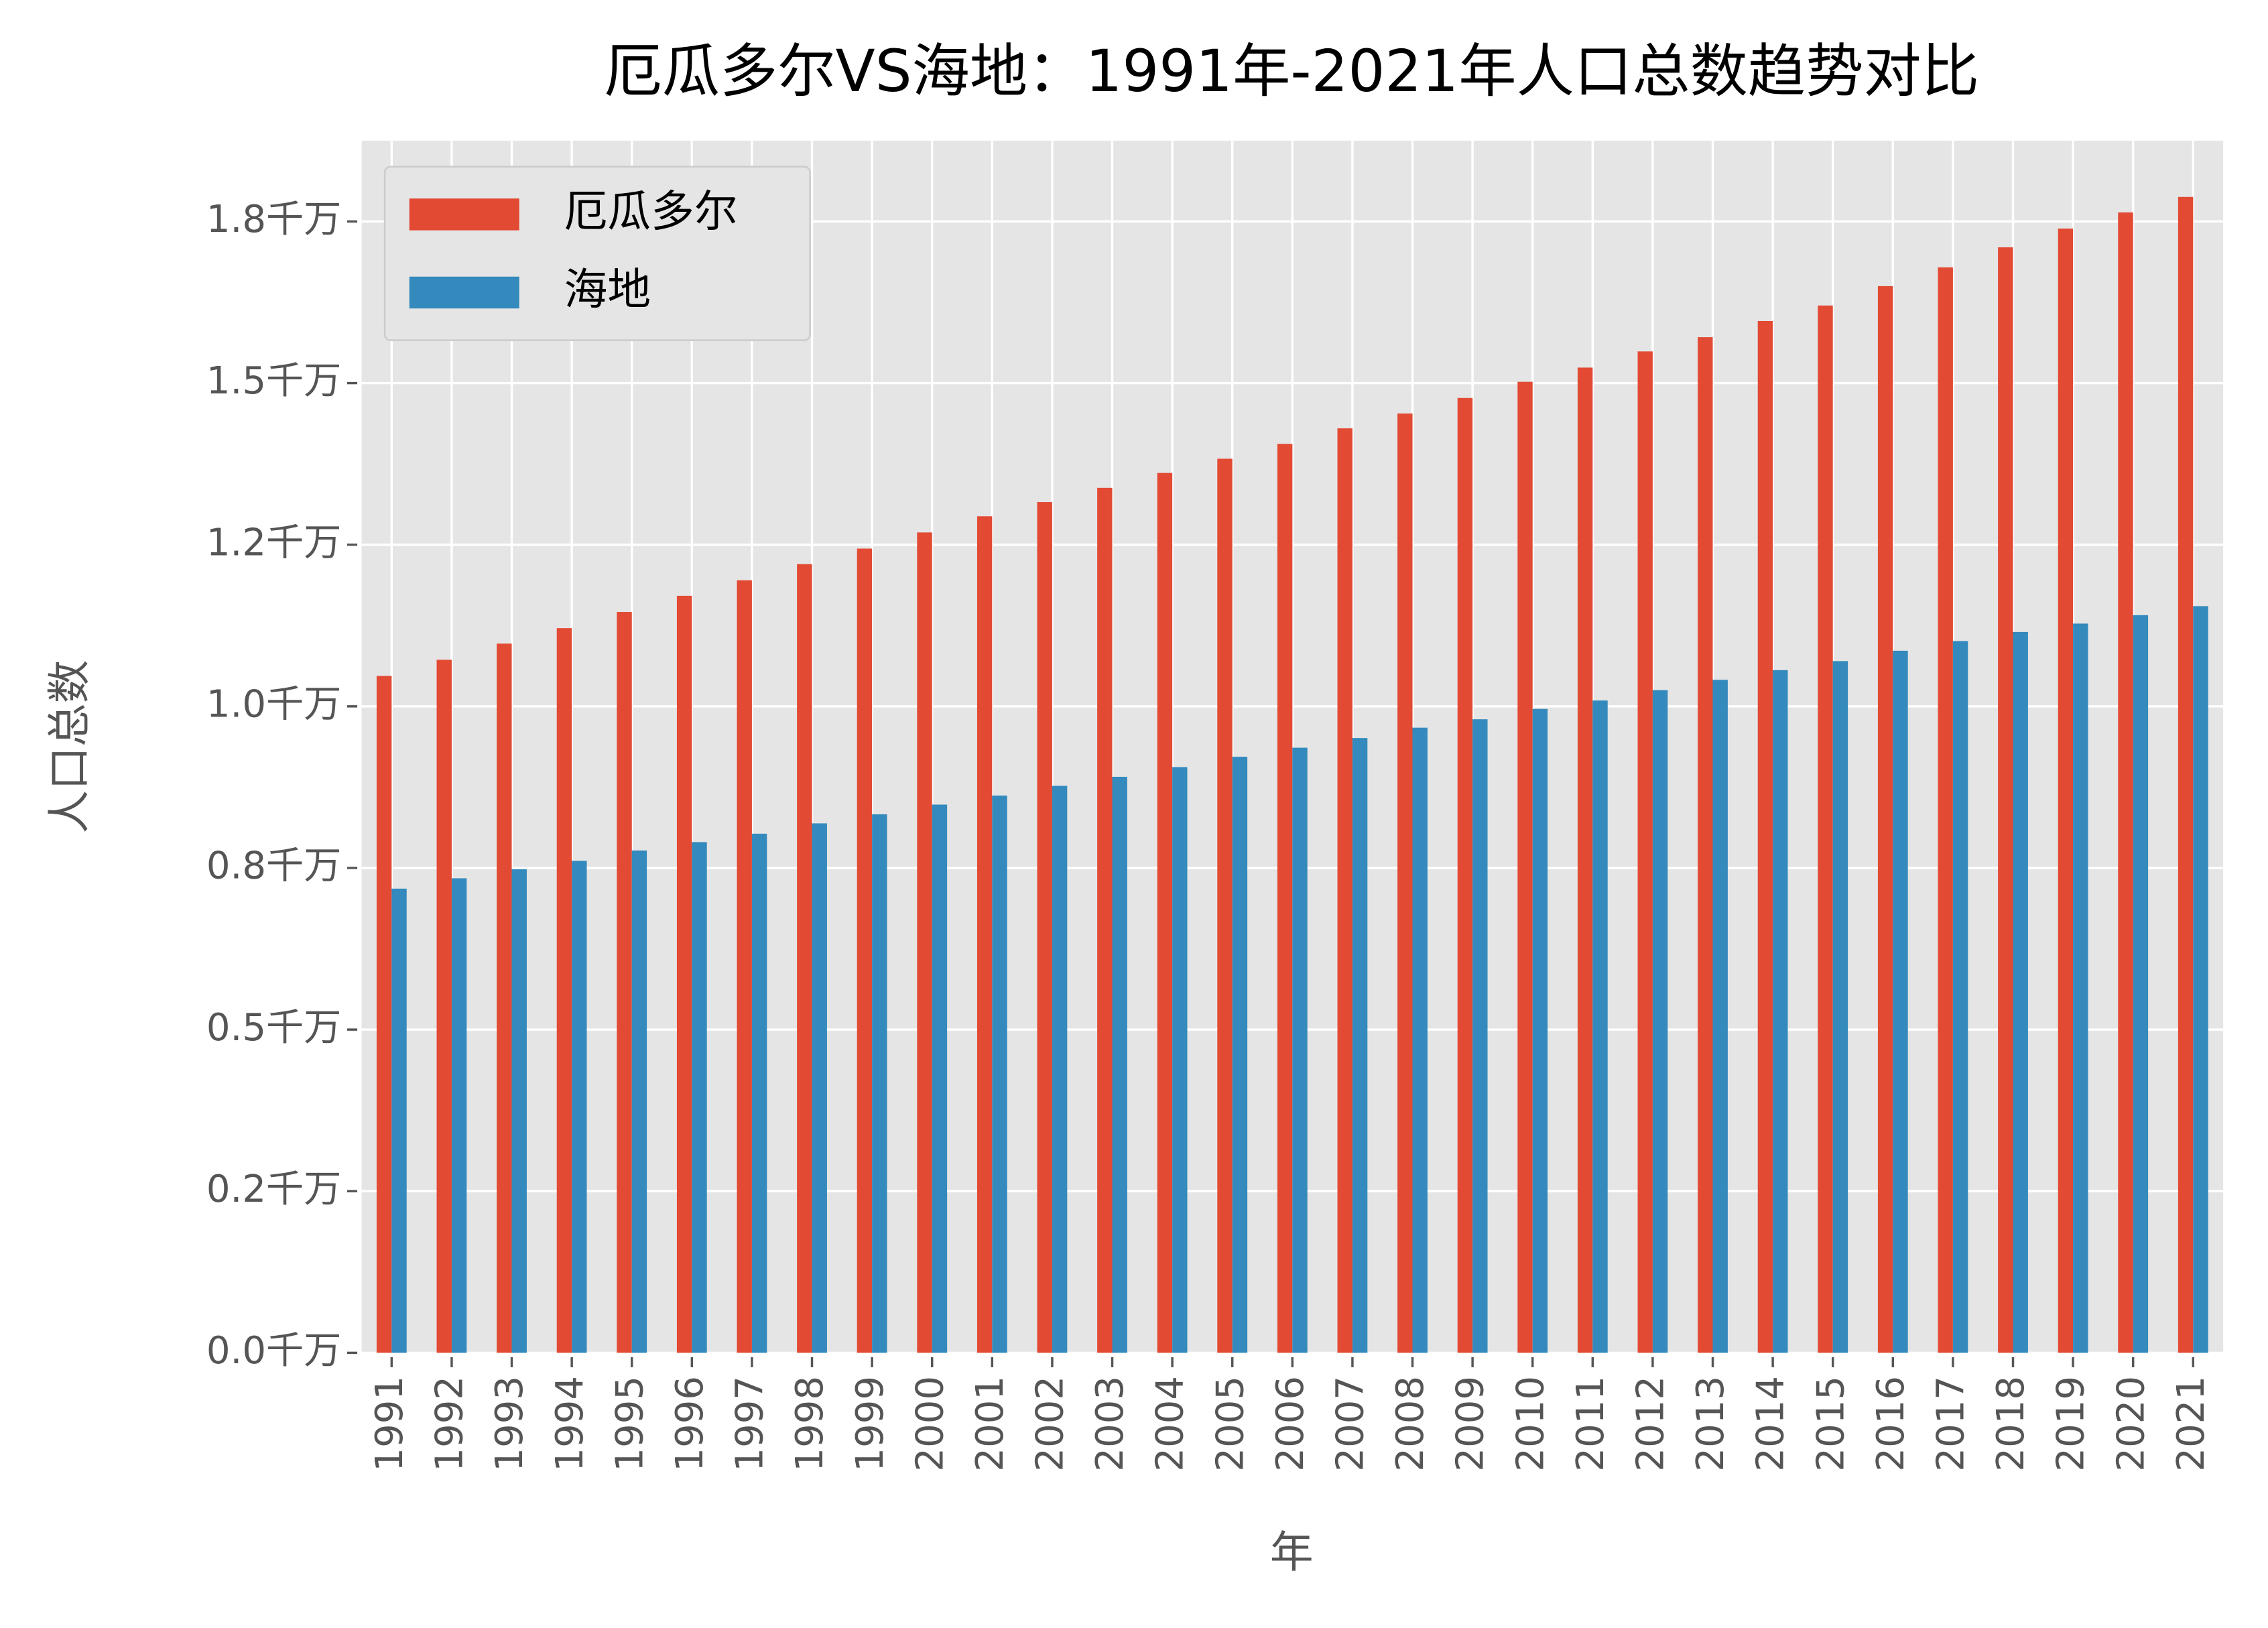  I want to click on x-tick-label: 1992, so click(450, 1424).